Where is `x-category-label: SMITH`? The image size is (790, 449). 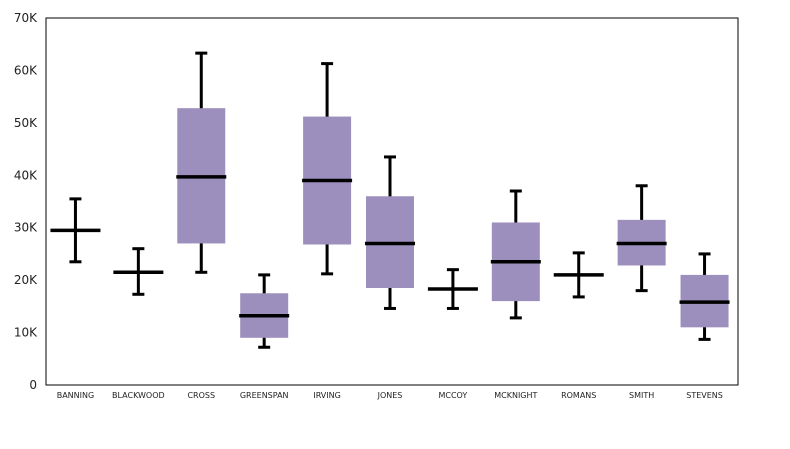
x-category-label: SMITH is located at coordinates (641, 395).